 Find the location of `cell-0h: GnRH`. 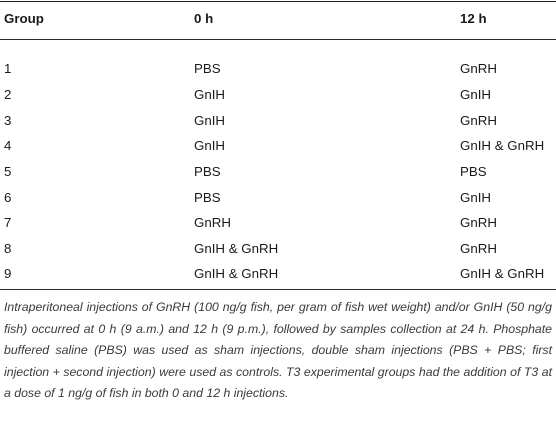

cell-0h: GnRH is located at coordinates (212, 222).